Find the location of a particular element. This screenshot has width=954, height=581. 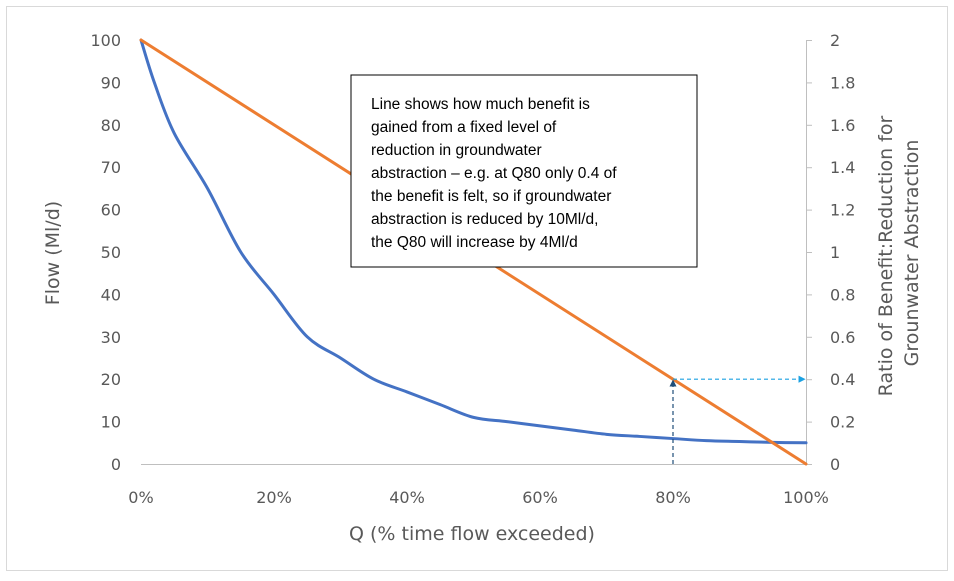

annotation-arrows is located at coordinates (737, 419).